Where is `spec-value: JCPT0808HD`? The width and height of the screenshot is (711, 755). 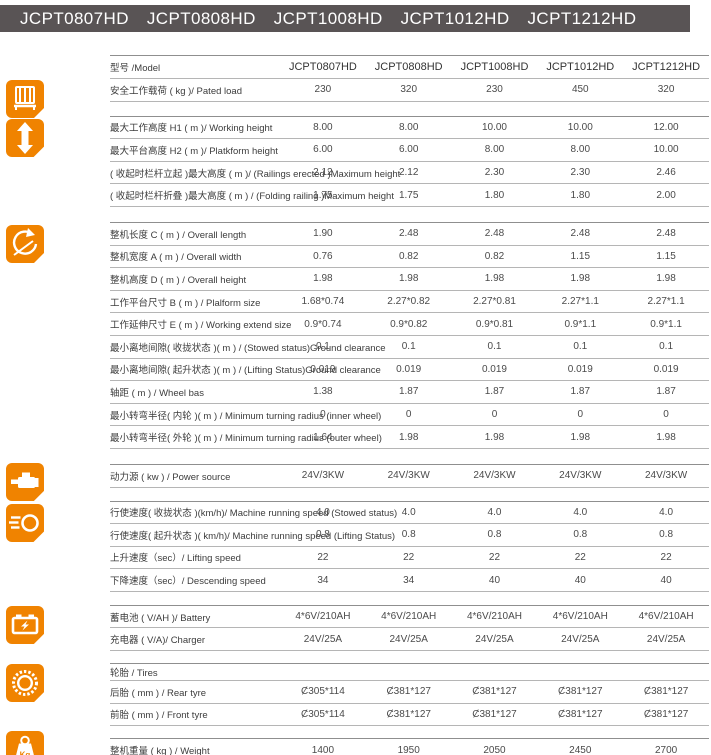 spec-value: JCPT0808HD is located at coordinates (408, 67).